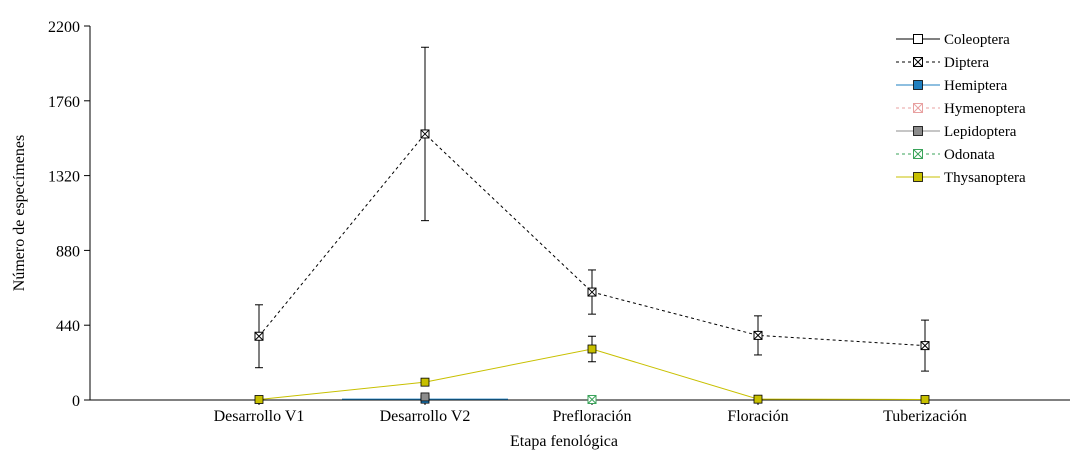 The image size is (1090, 451). What do you see at coordinates (985, 178) in the screenshot?
I see `legend-label: Thysanoptera` at bounding box center [985, 178].